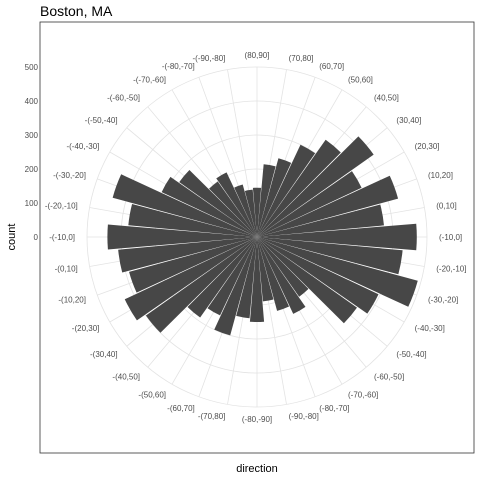 The width and height of the screenshot is (480, 480). What do you see at coordinates (32, 67) in the screenshot?
I see `y-tick-label-500: 500` at bounding box center [32, 67].